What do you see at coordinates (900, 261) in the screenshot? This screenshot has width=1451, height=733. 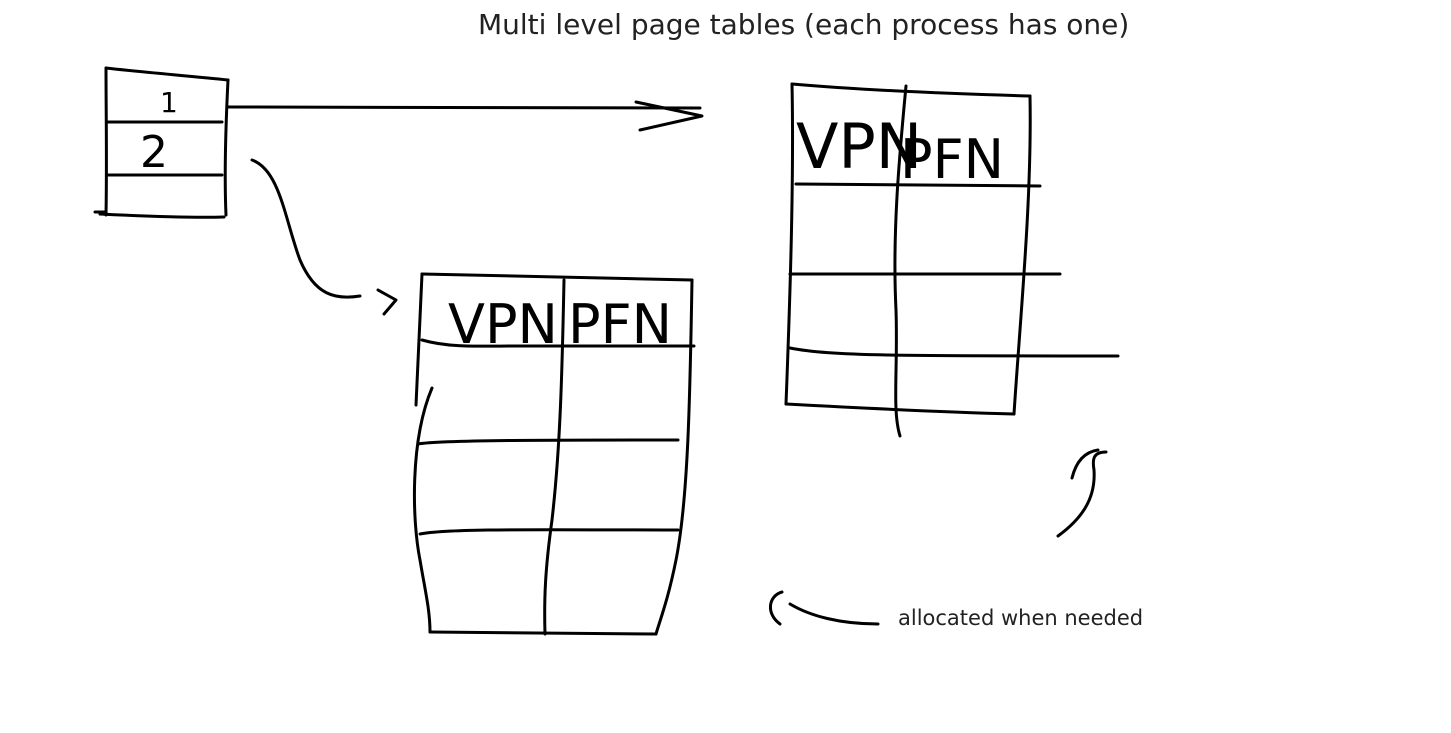 I see `right-table-column-divider` at bounding box center [900, 261].